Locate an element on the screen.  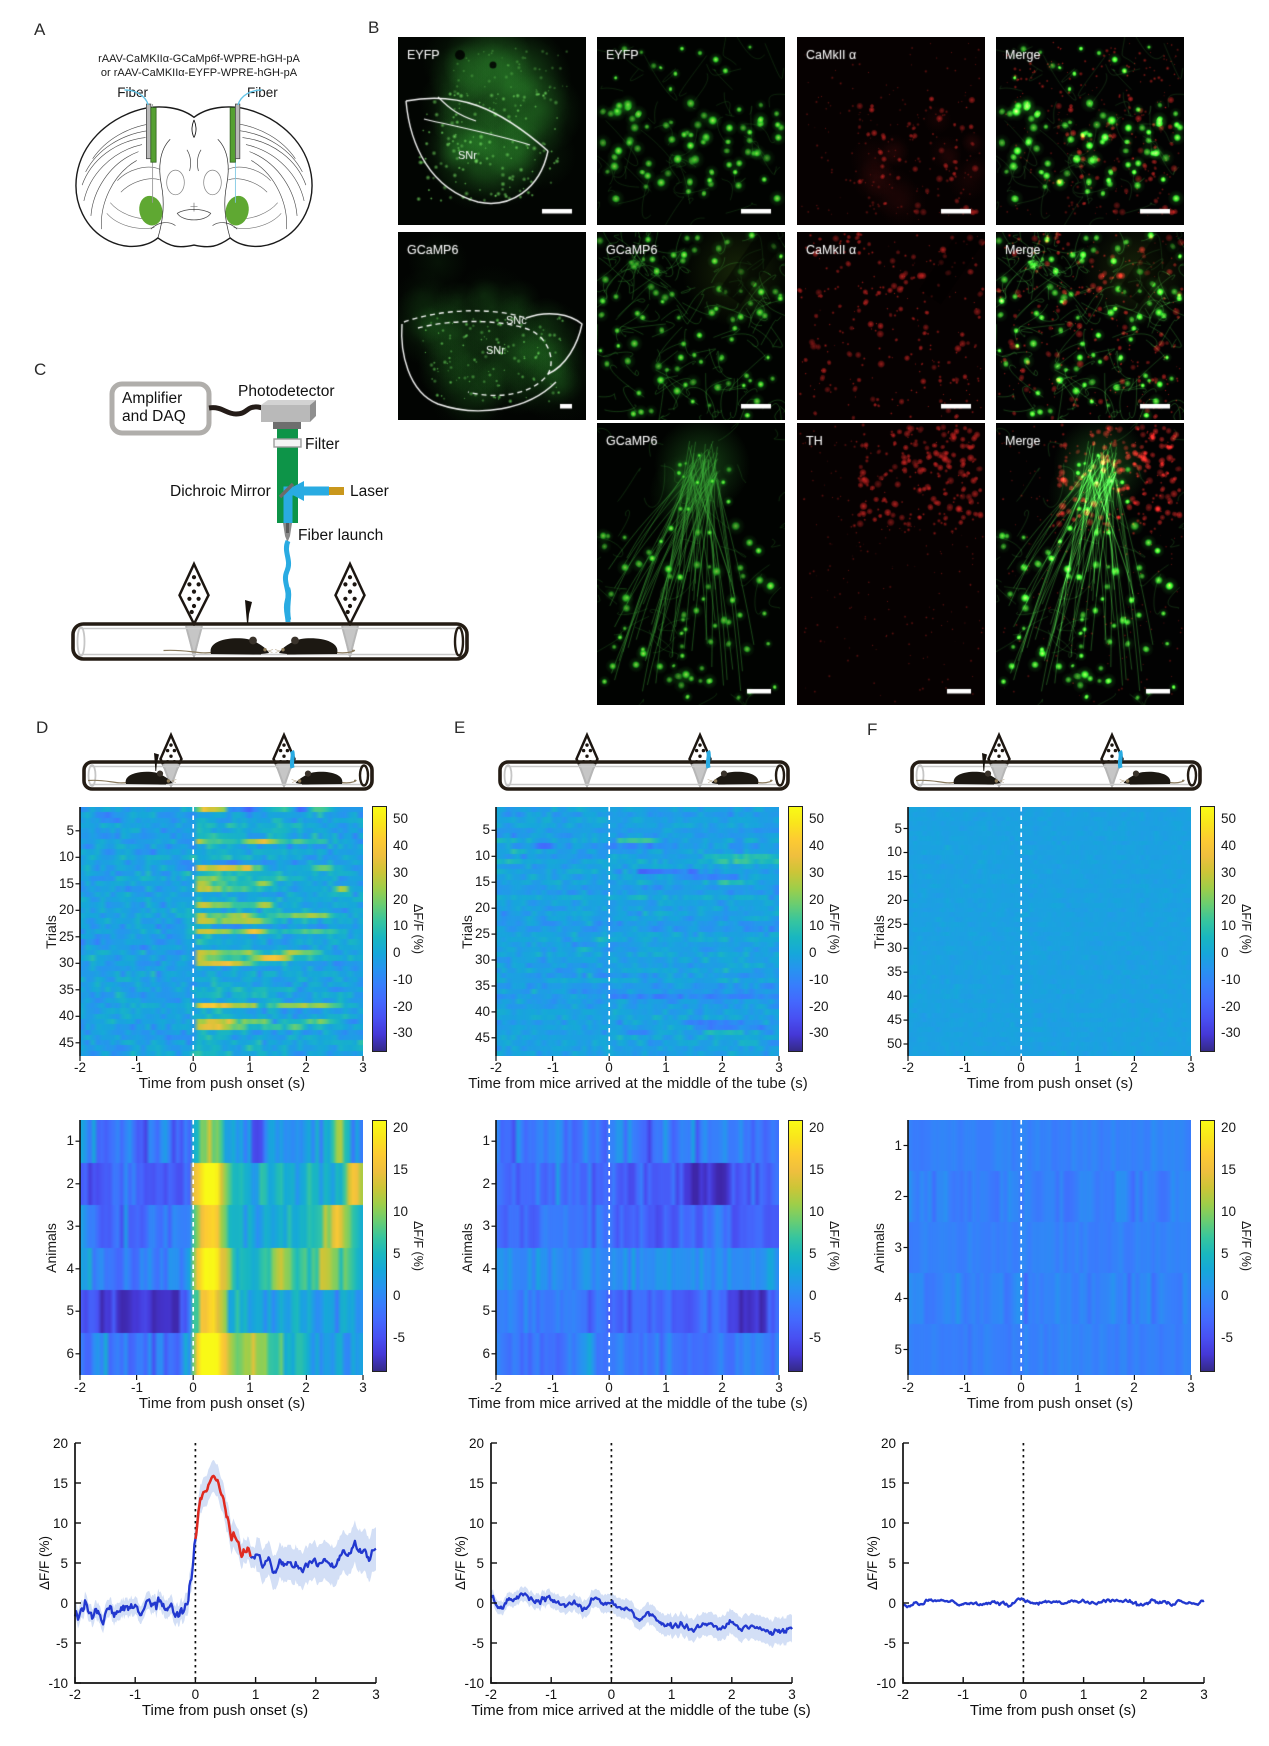
svg-text: Photodetector is located at coordinates (286, 391).